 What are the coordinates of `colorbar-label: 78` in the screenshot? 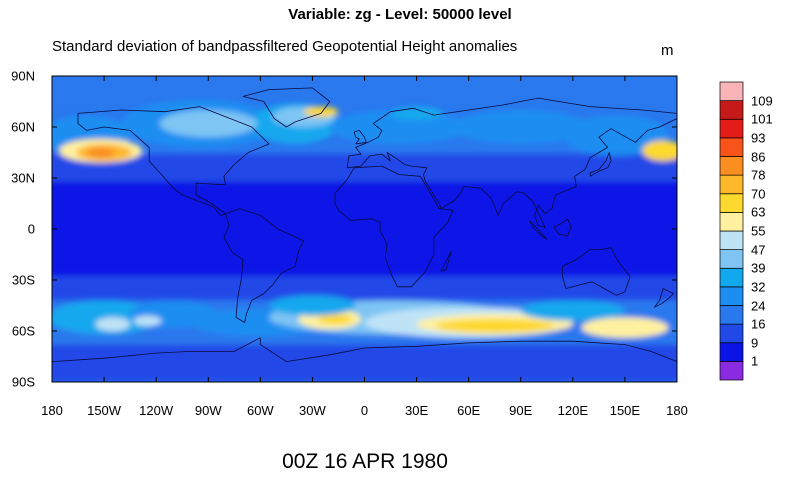 It's located at (758, 175).